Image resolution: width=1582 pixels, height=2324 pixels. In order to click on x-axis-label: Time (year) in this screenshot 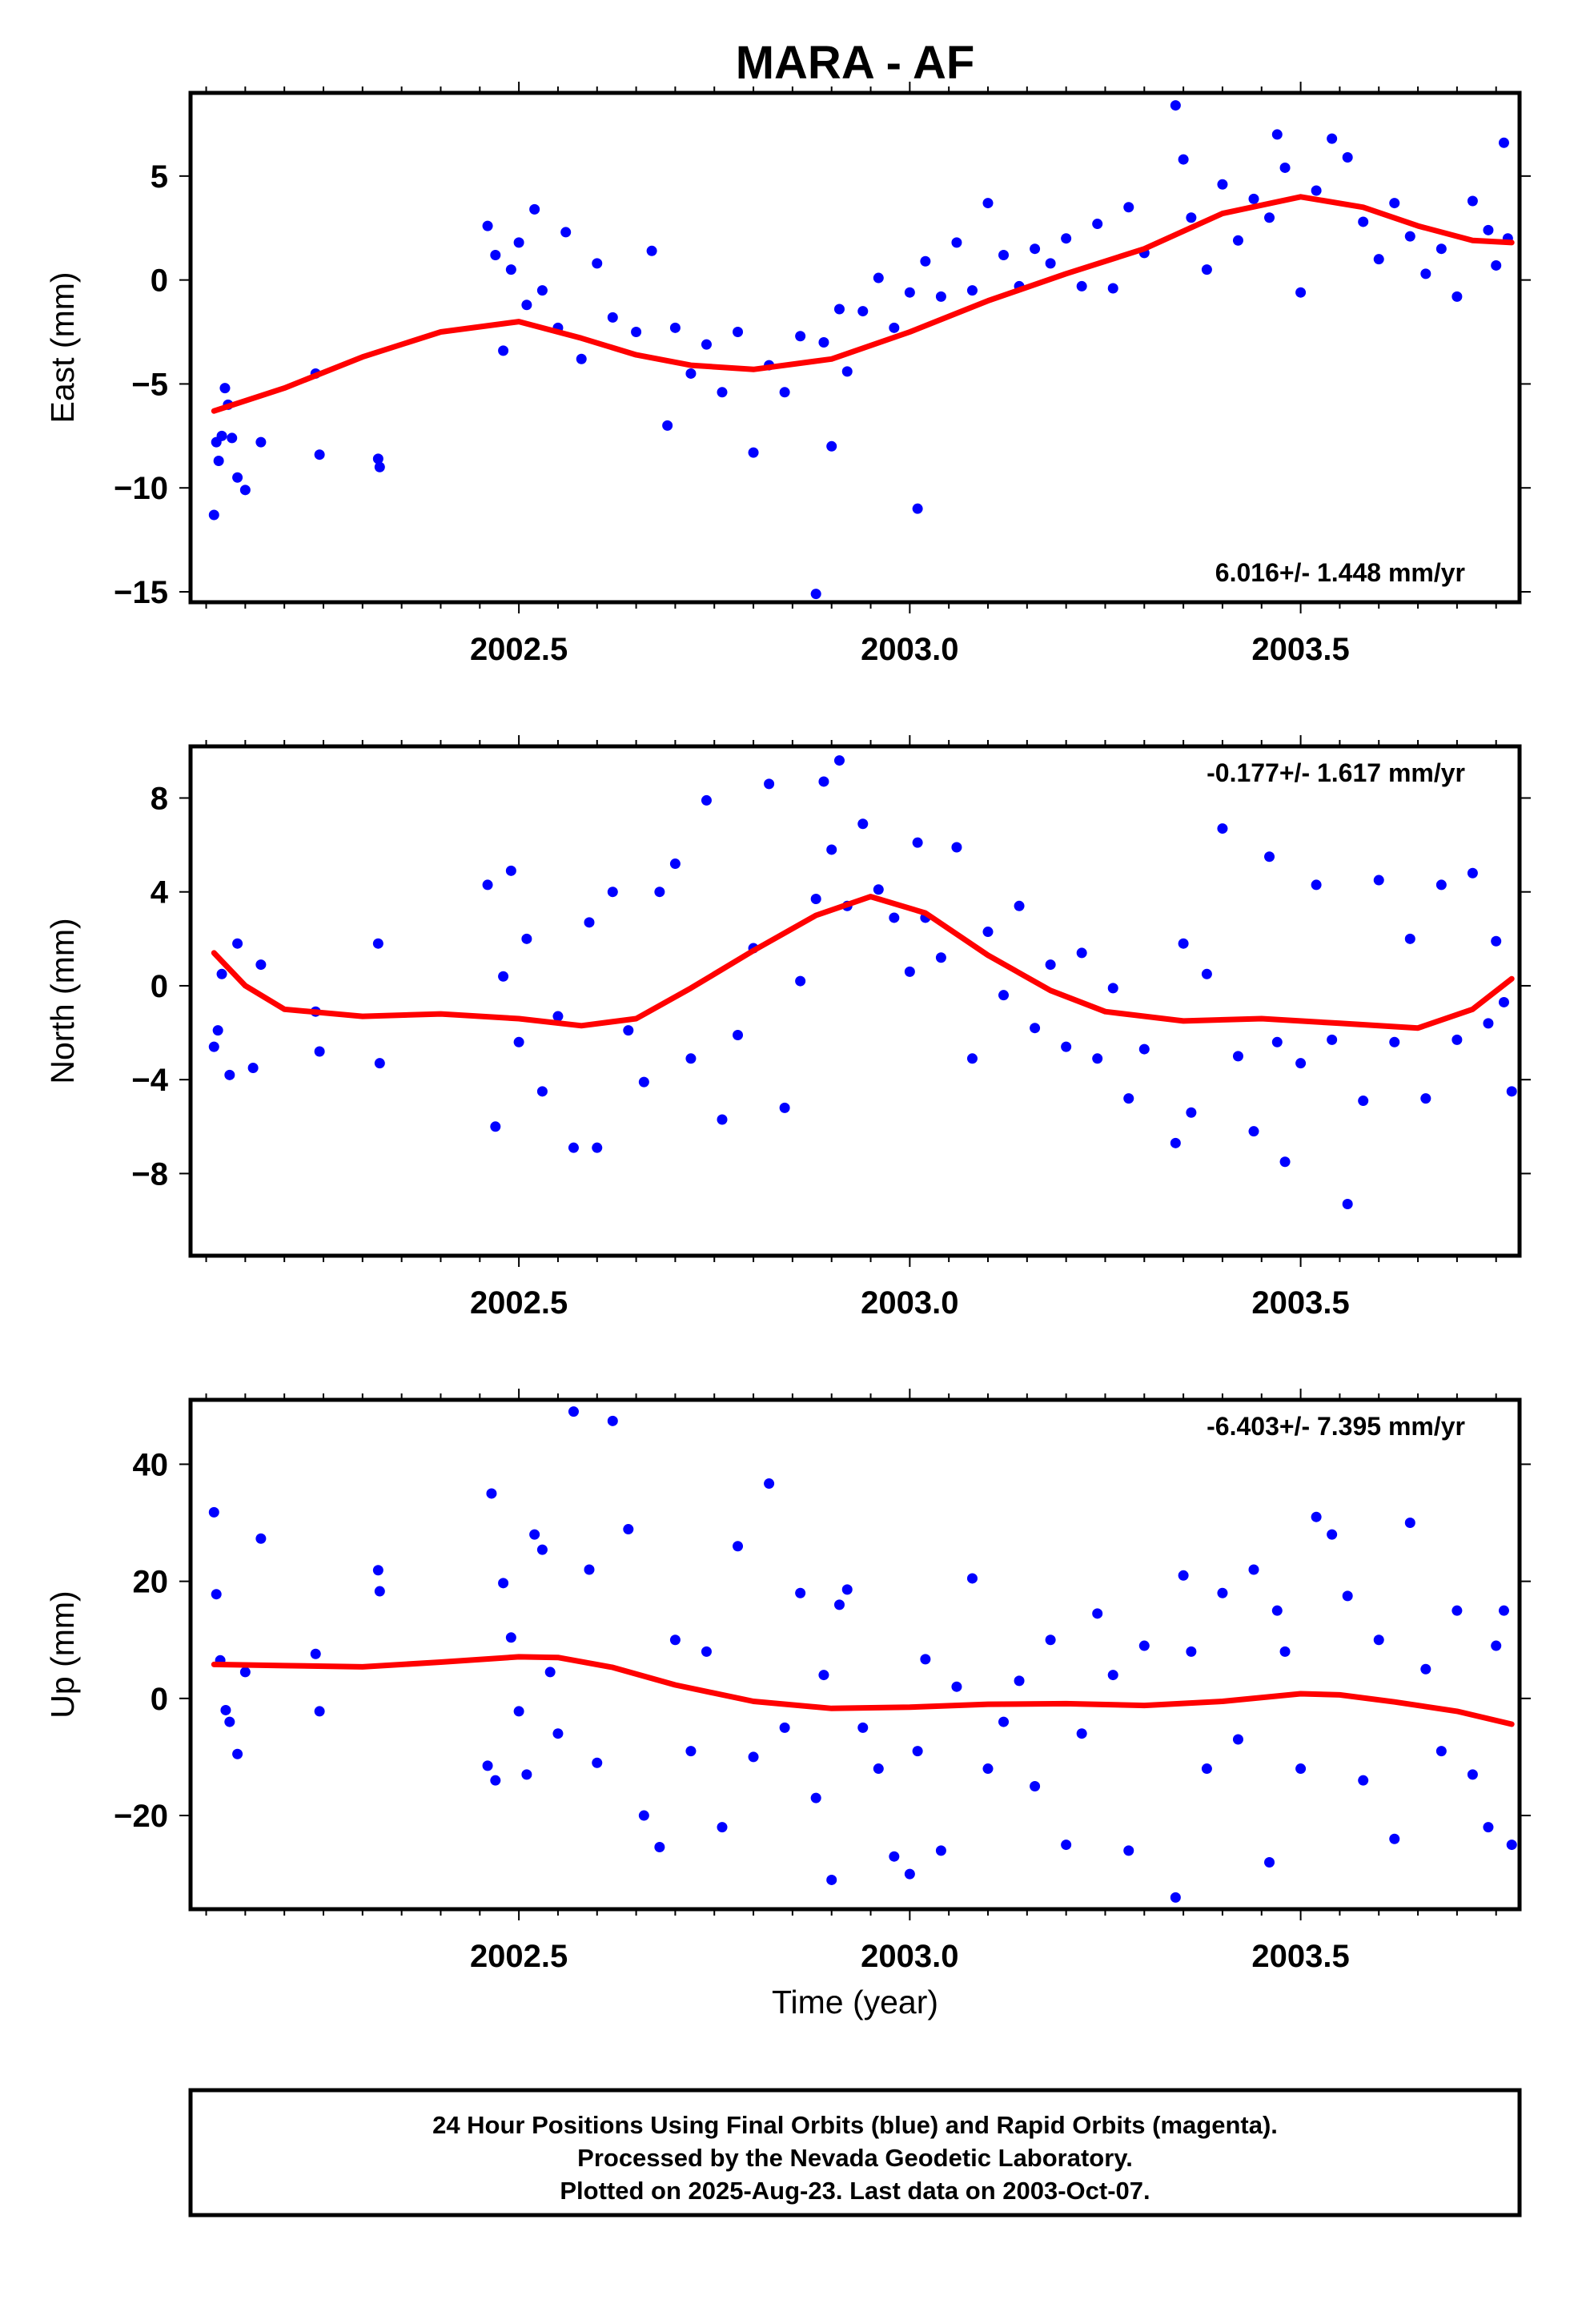, I will do `click(855, 2002)`.